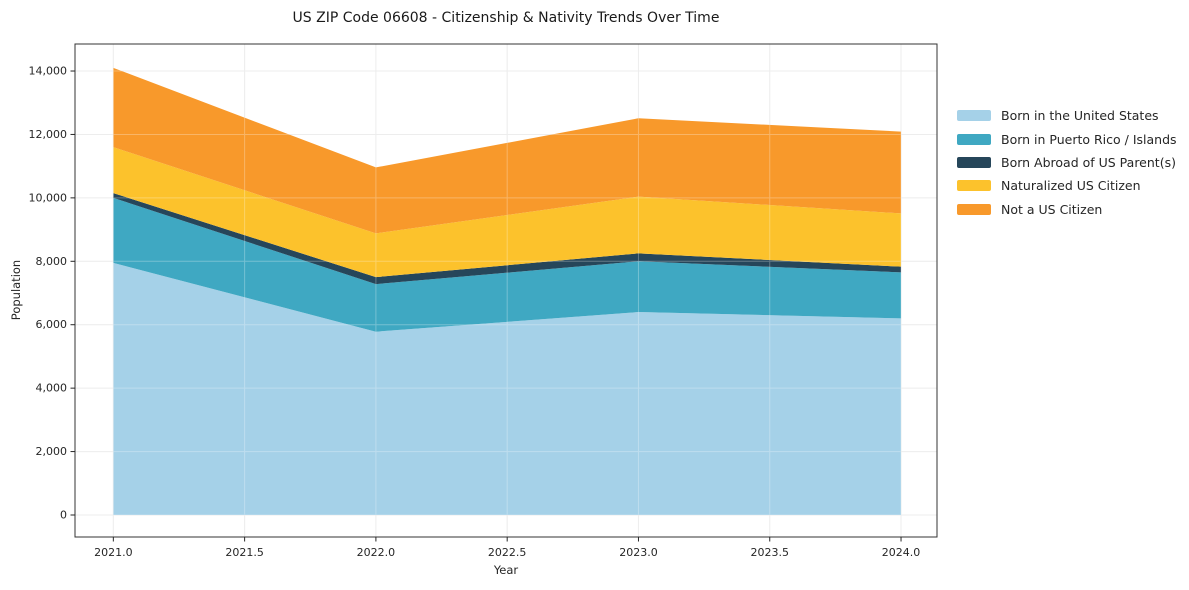 This screenshot has width=1189, height=590. What do you see at coordinates (507, 552) in the screenshot?
I see `x-tick-label: 2022.5` at bounding box center [507, 552].